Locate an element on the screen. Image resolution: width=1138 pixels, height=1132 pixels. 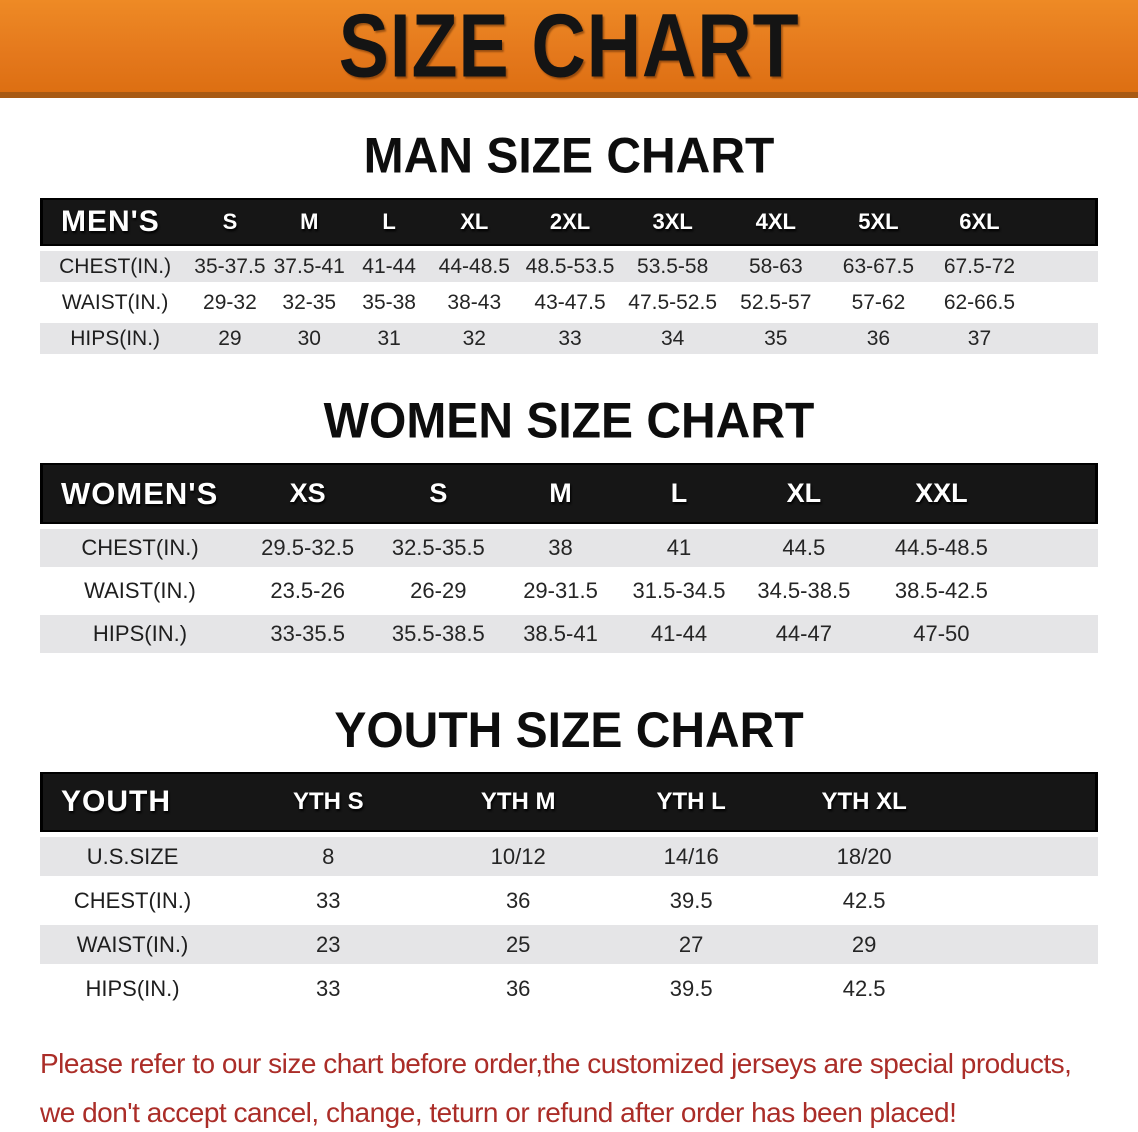
youth-section-heading: YOUTH SIZE CHART is located at coordinates (569, 730).